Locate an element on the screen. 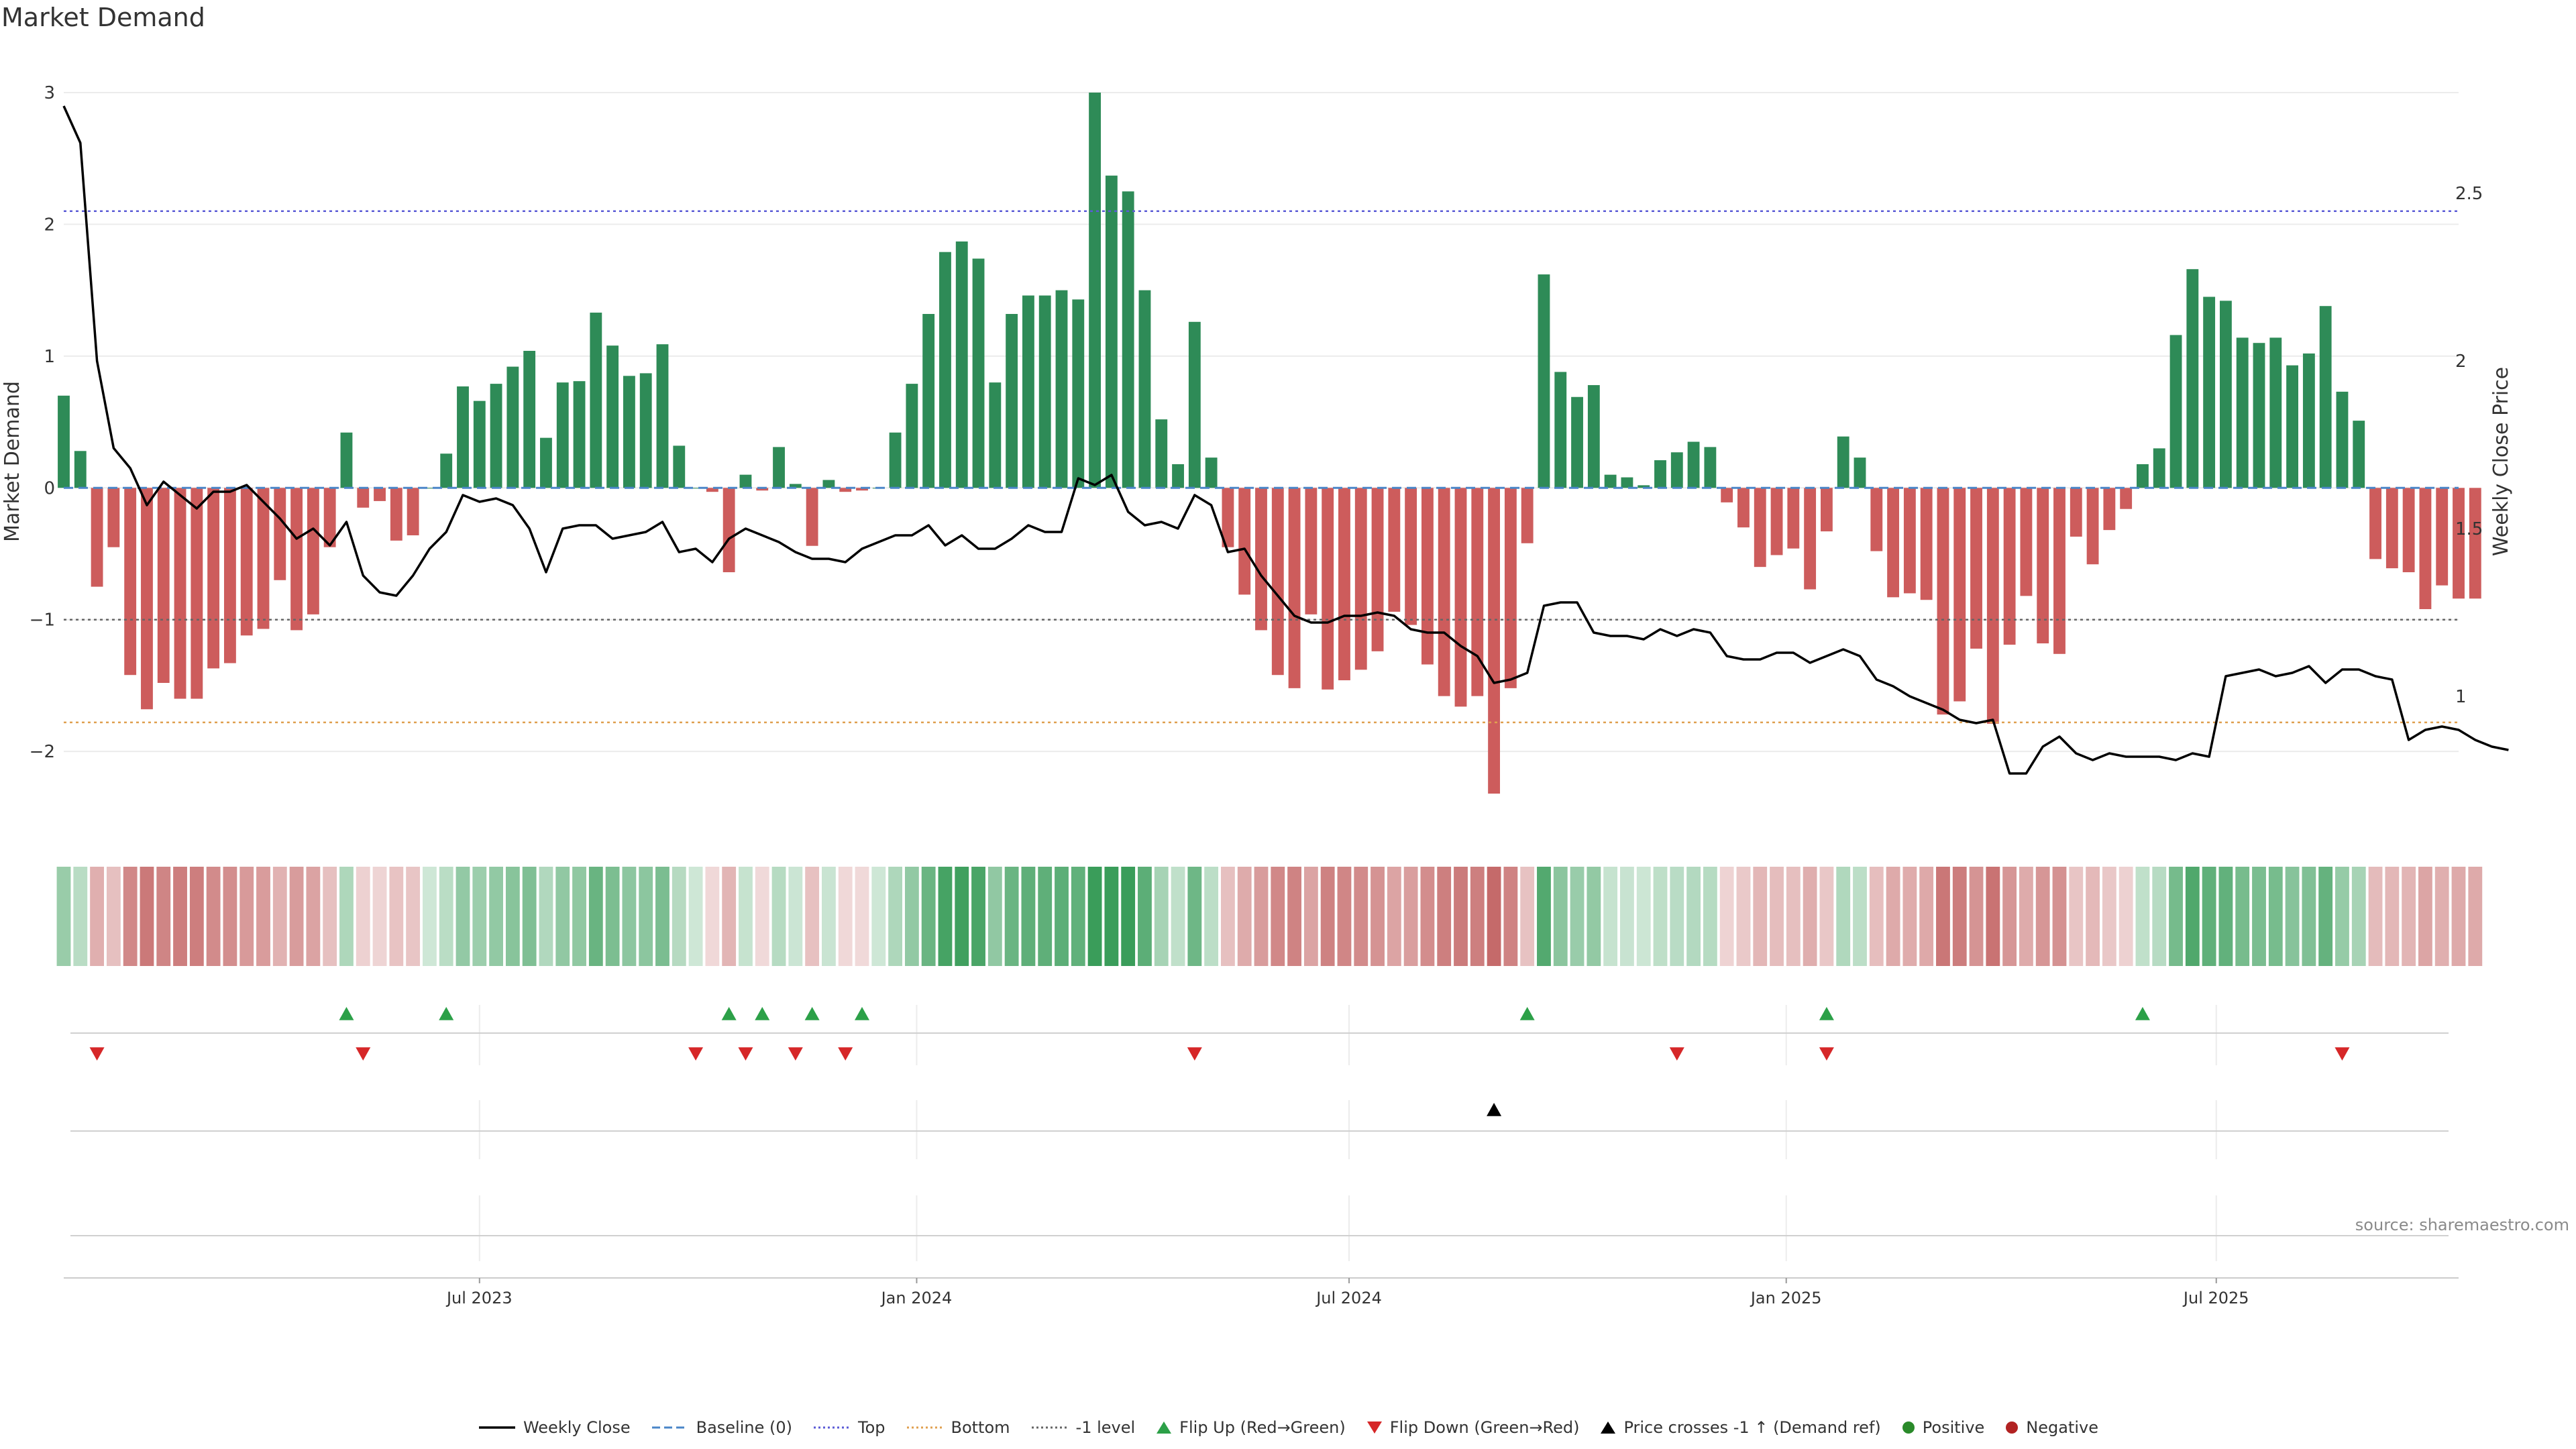 This screenshot has height=1449, width=2576. legend-item: Price crosses -1 ↑ (Demand ref) is located at coordinates (1740, 1427).